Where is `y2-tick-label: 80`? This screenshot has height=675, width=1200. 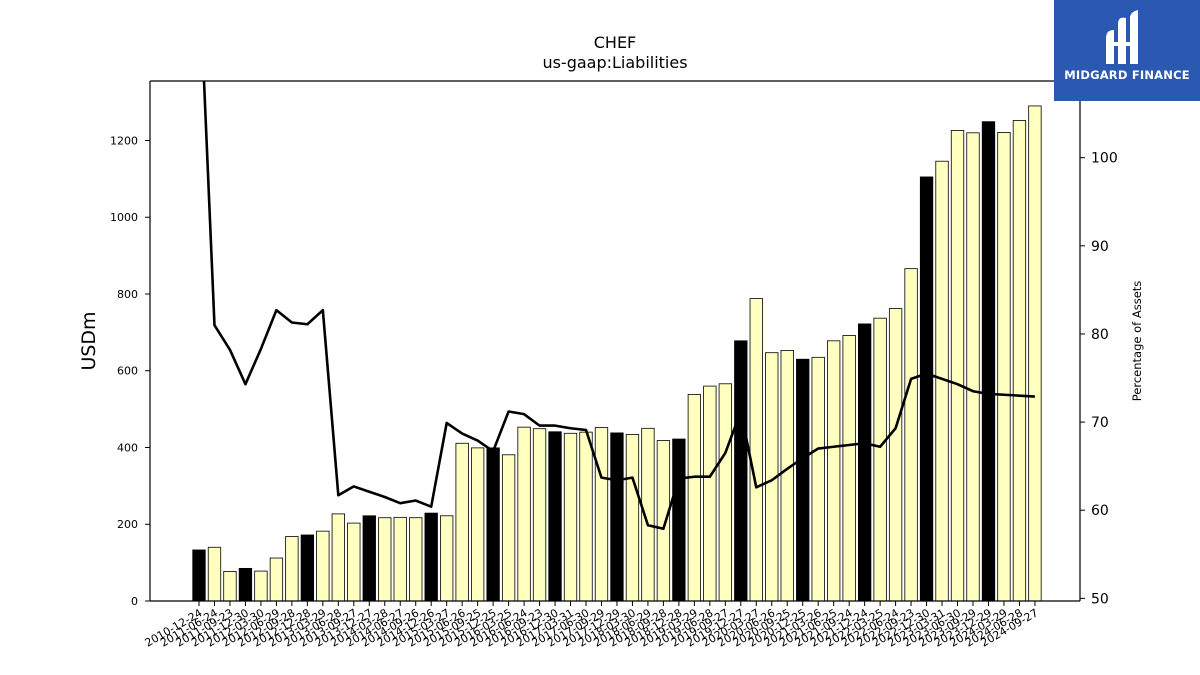 y2-tick-label: 80 is located at coordinates (1100, 335).